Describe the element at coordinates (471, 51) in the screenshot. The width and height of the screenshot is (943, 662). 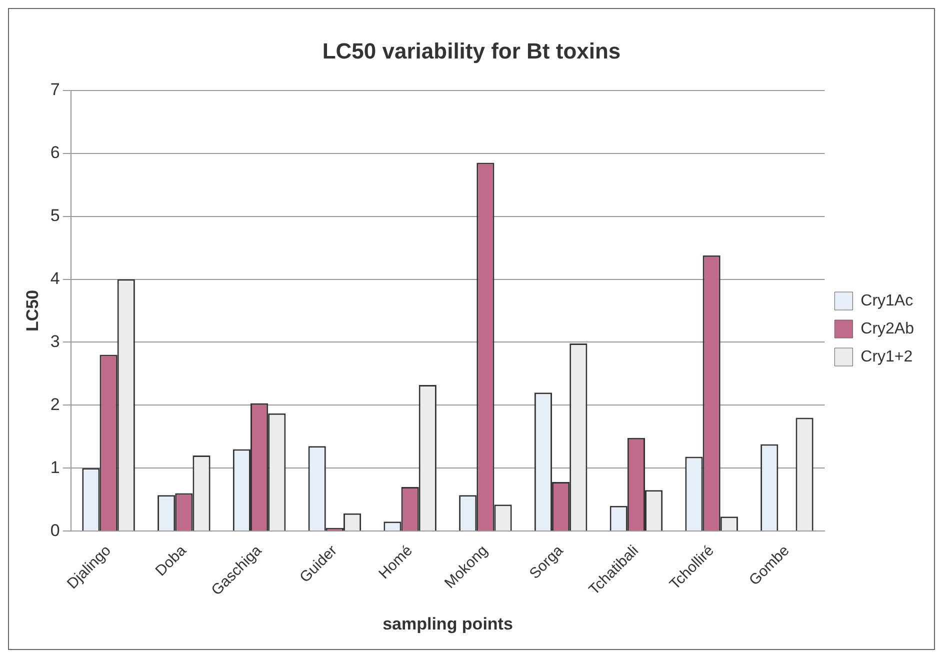
I see `chart-title: LC50 variability for Bt toxins` at that location.